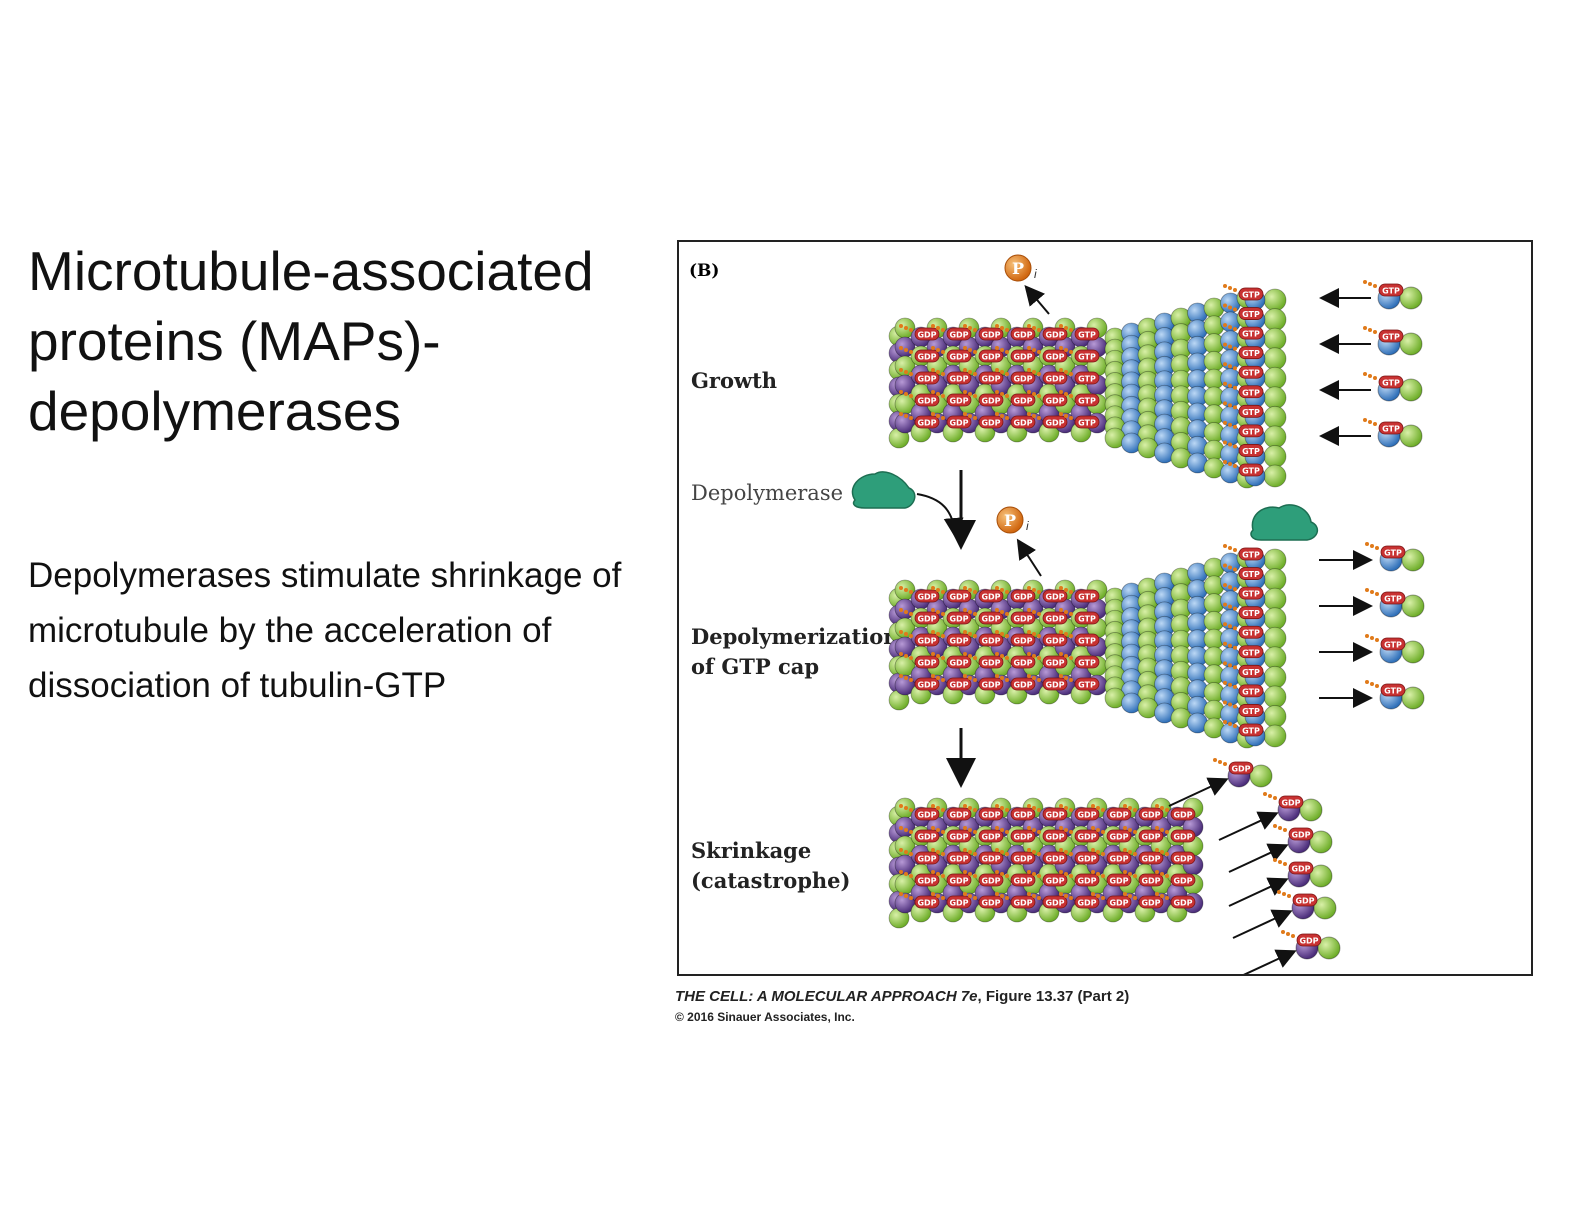 This screenshot has height=1224, width=1584. I want to click on svg-text: i, so click(1027, 526).